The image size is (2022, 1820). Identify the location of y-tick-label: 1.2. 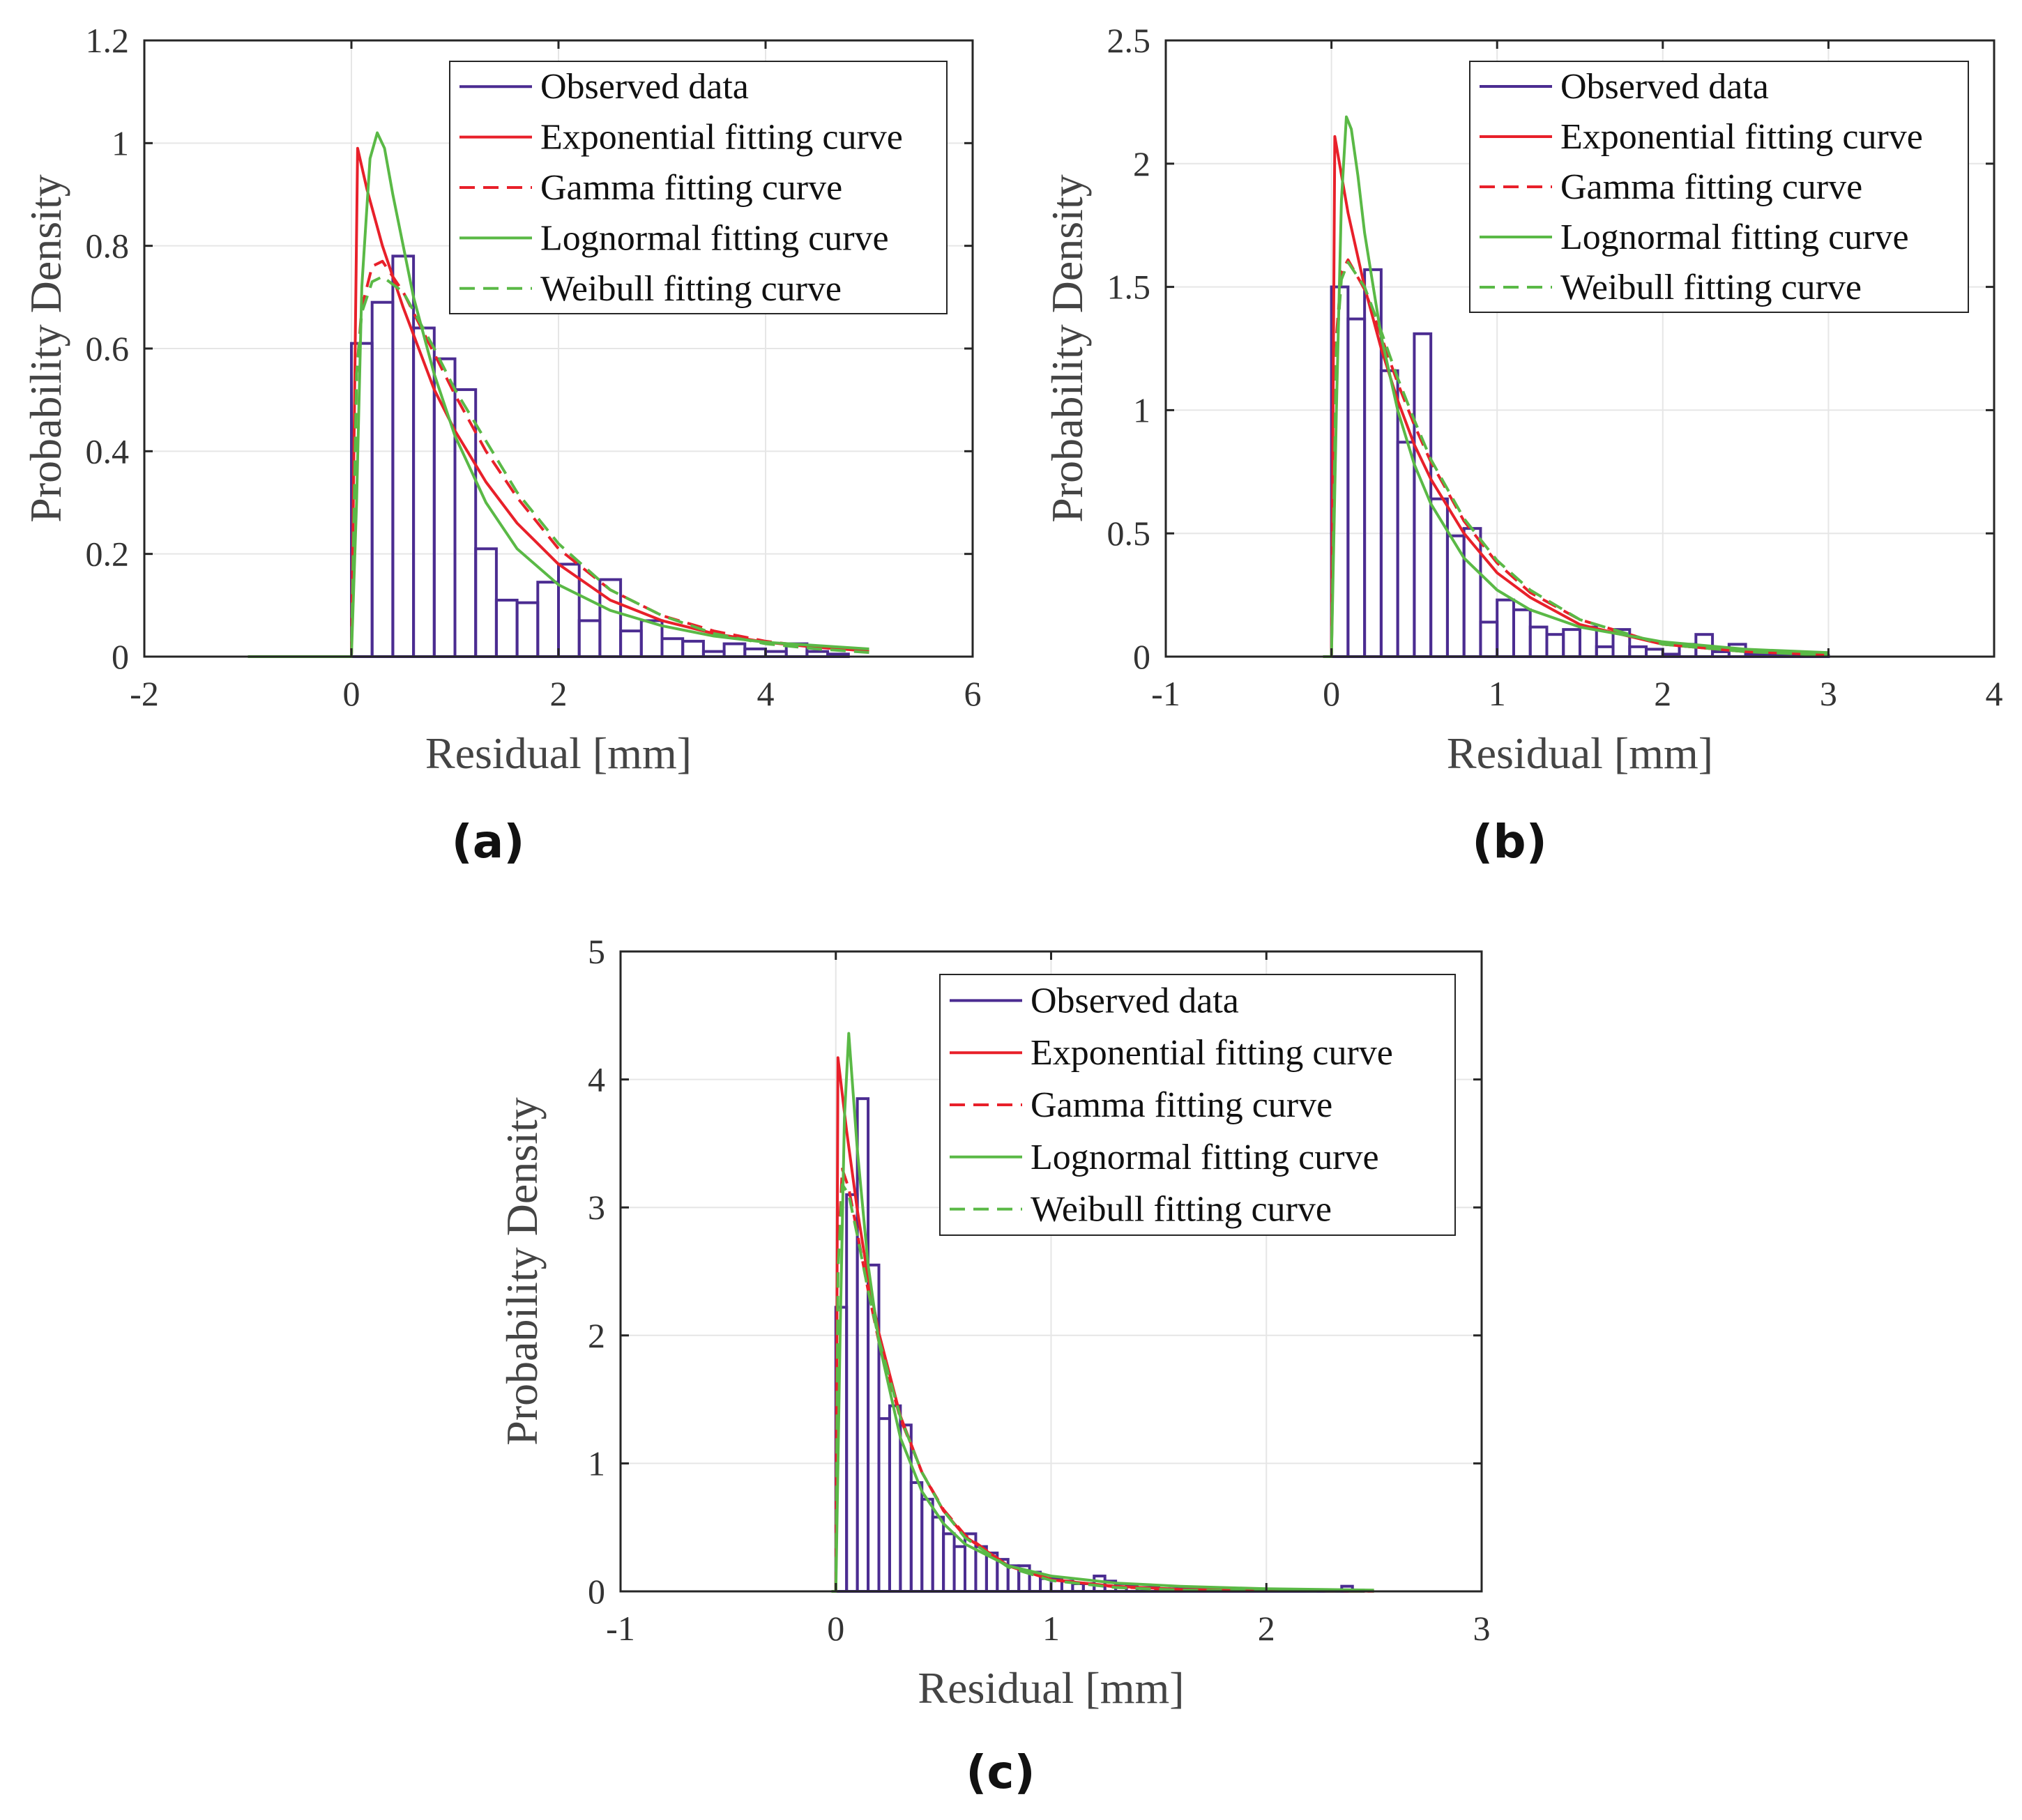
(108, 40).